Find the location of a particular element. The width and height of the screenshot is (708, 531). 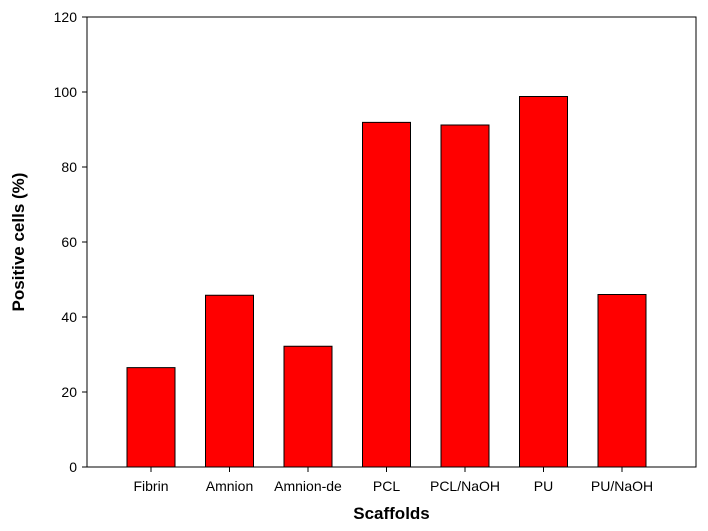

bar-pu is located at coordinates (543, 282).